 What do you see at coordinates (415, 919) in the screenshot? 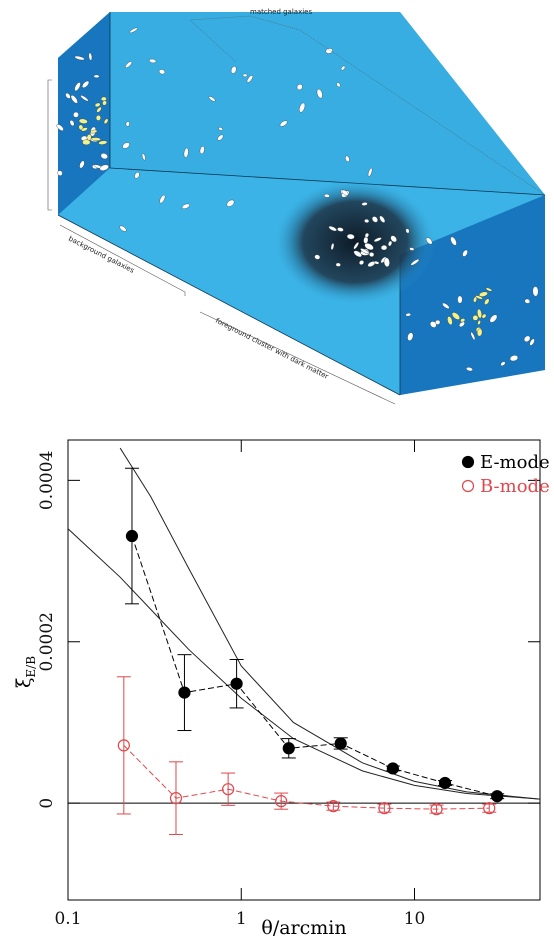
I see `x-tick-label: 10` at bounding box center [415, 919].